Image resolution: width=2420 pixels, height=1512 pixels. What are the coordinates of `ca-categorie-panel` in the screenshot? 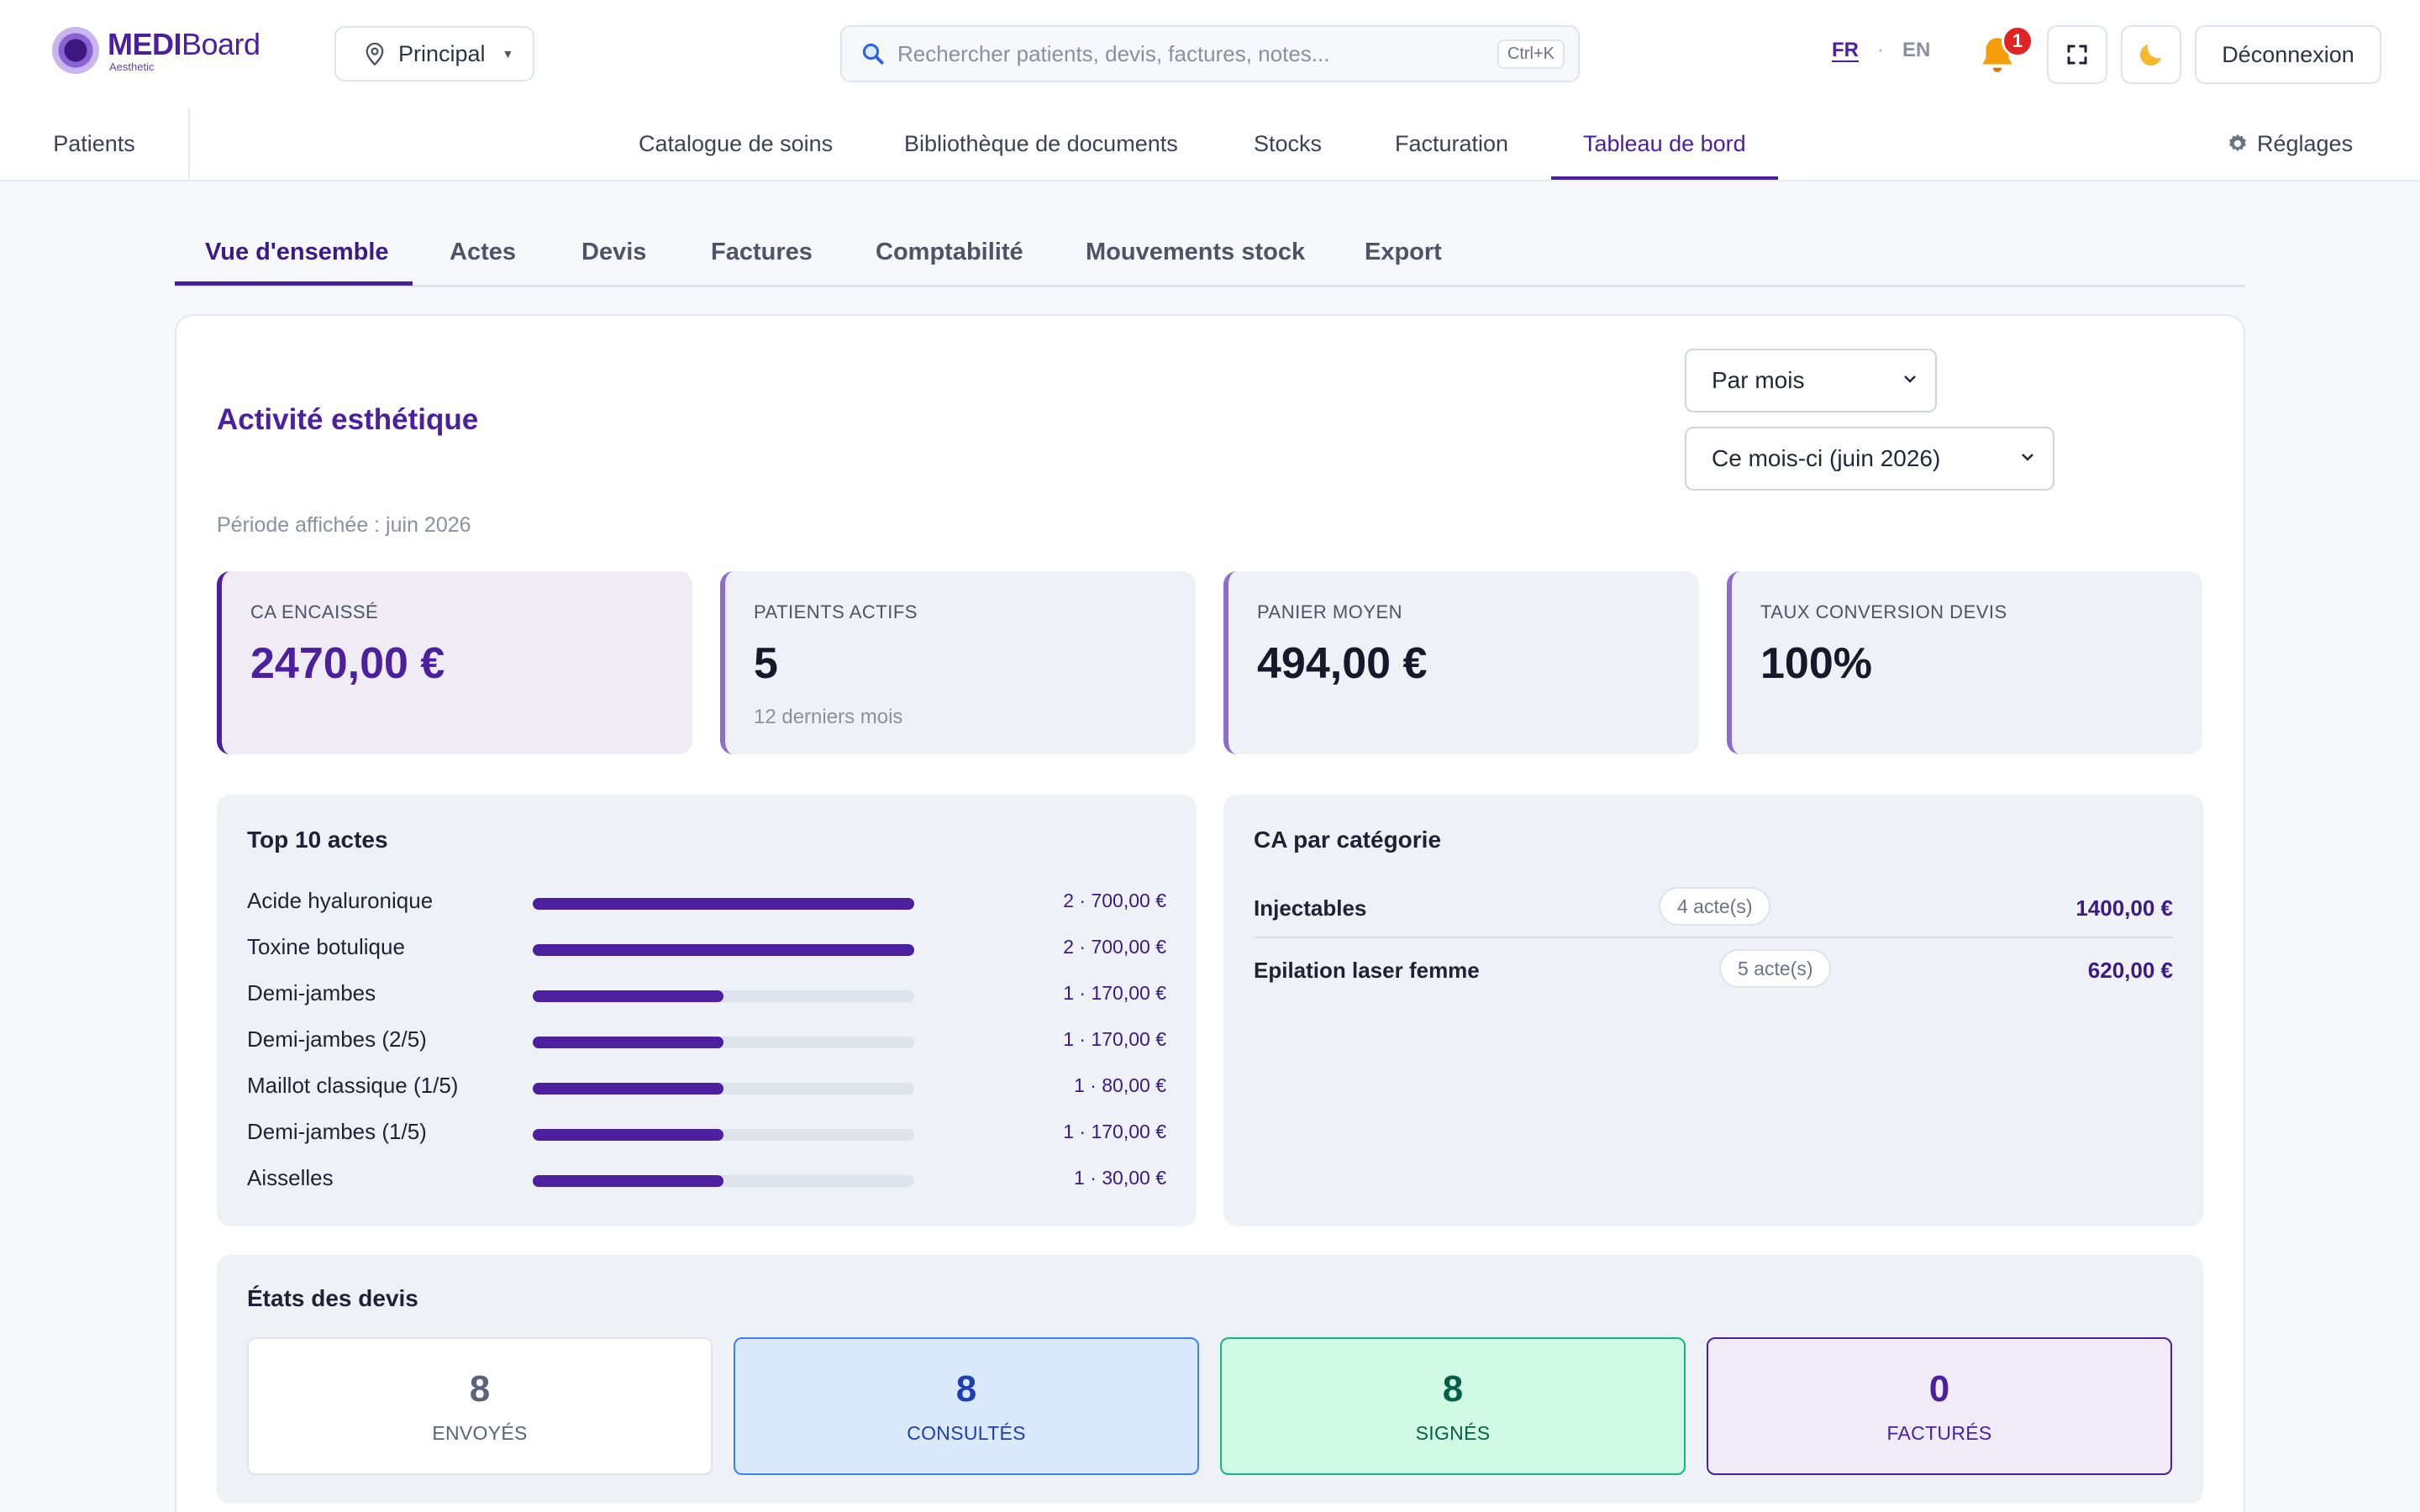 It's located at (1713, 1010).